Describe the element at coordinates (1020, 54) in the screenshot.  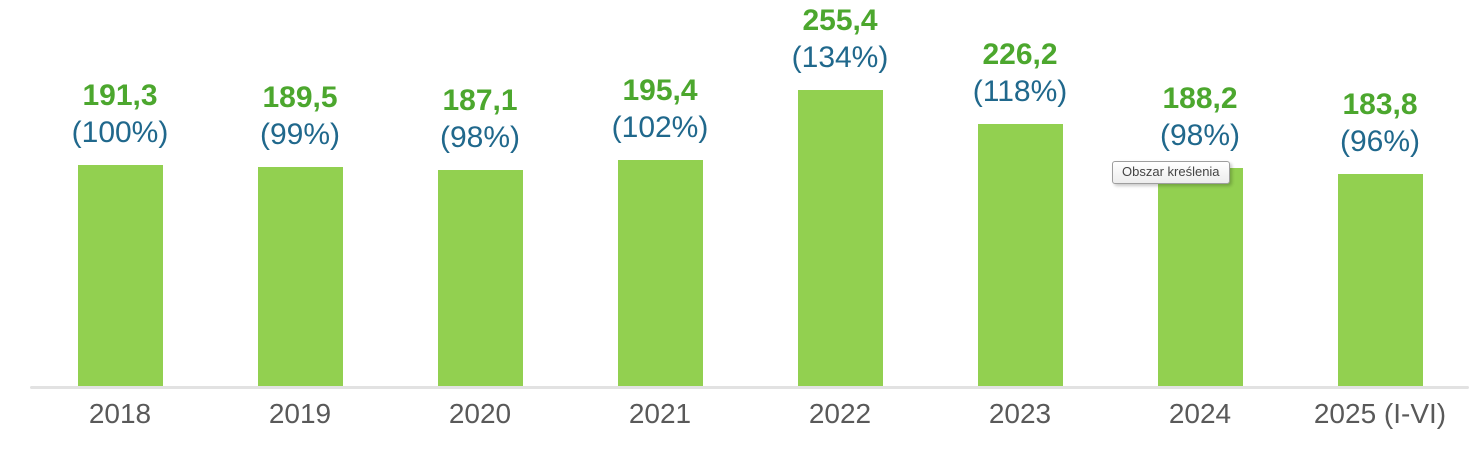
I see `value-label-2023: 226,2` at that location.